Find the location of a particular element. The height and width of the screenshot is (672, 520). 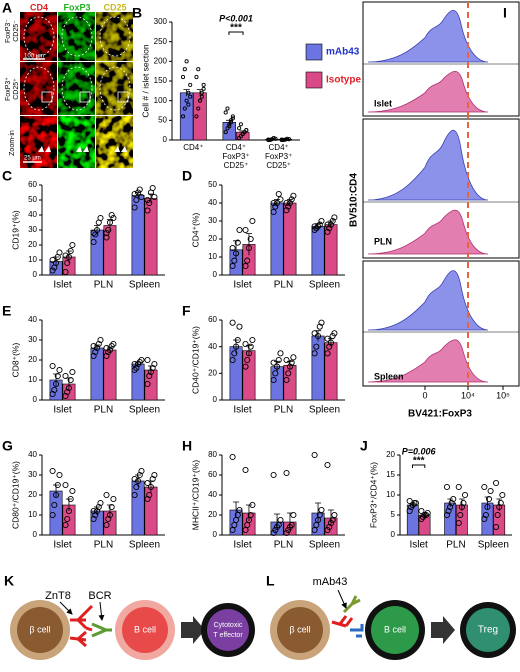

x-tick-label: Islet is located at coordinates (242, 410).